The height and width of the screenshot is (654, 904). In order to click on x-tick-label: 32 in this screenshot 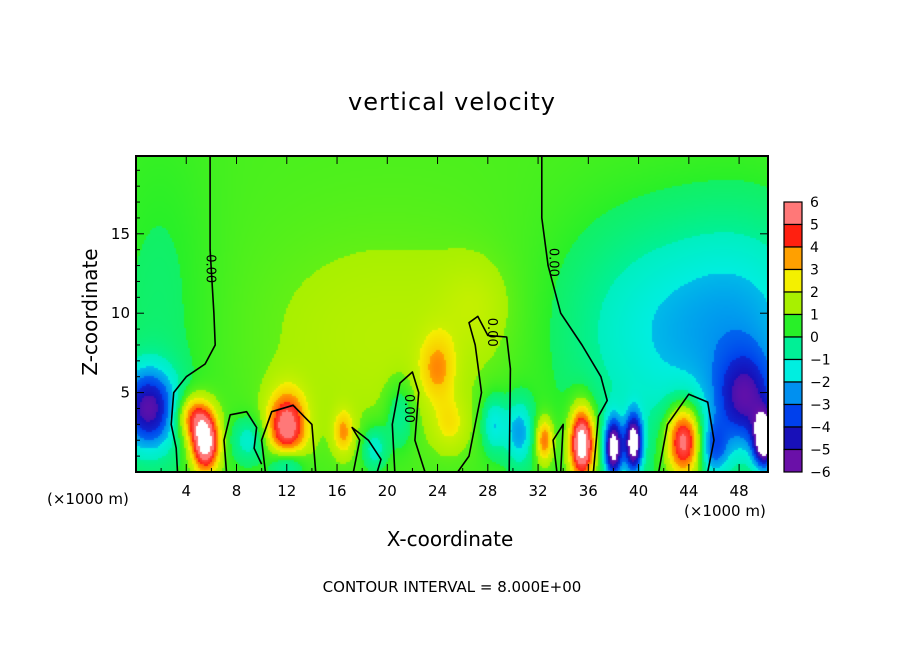, I will do `click(538, 491)`.